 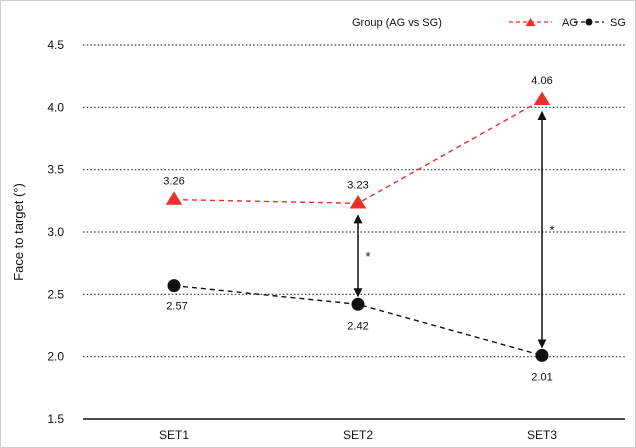 I want to click on data-label-sg: 2.42, so click(x=357, y=326).